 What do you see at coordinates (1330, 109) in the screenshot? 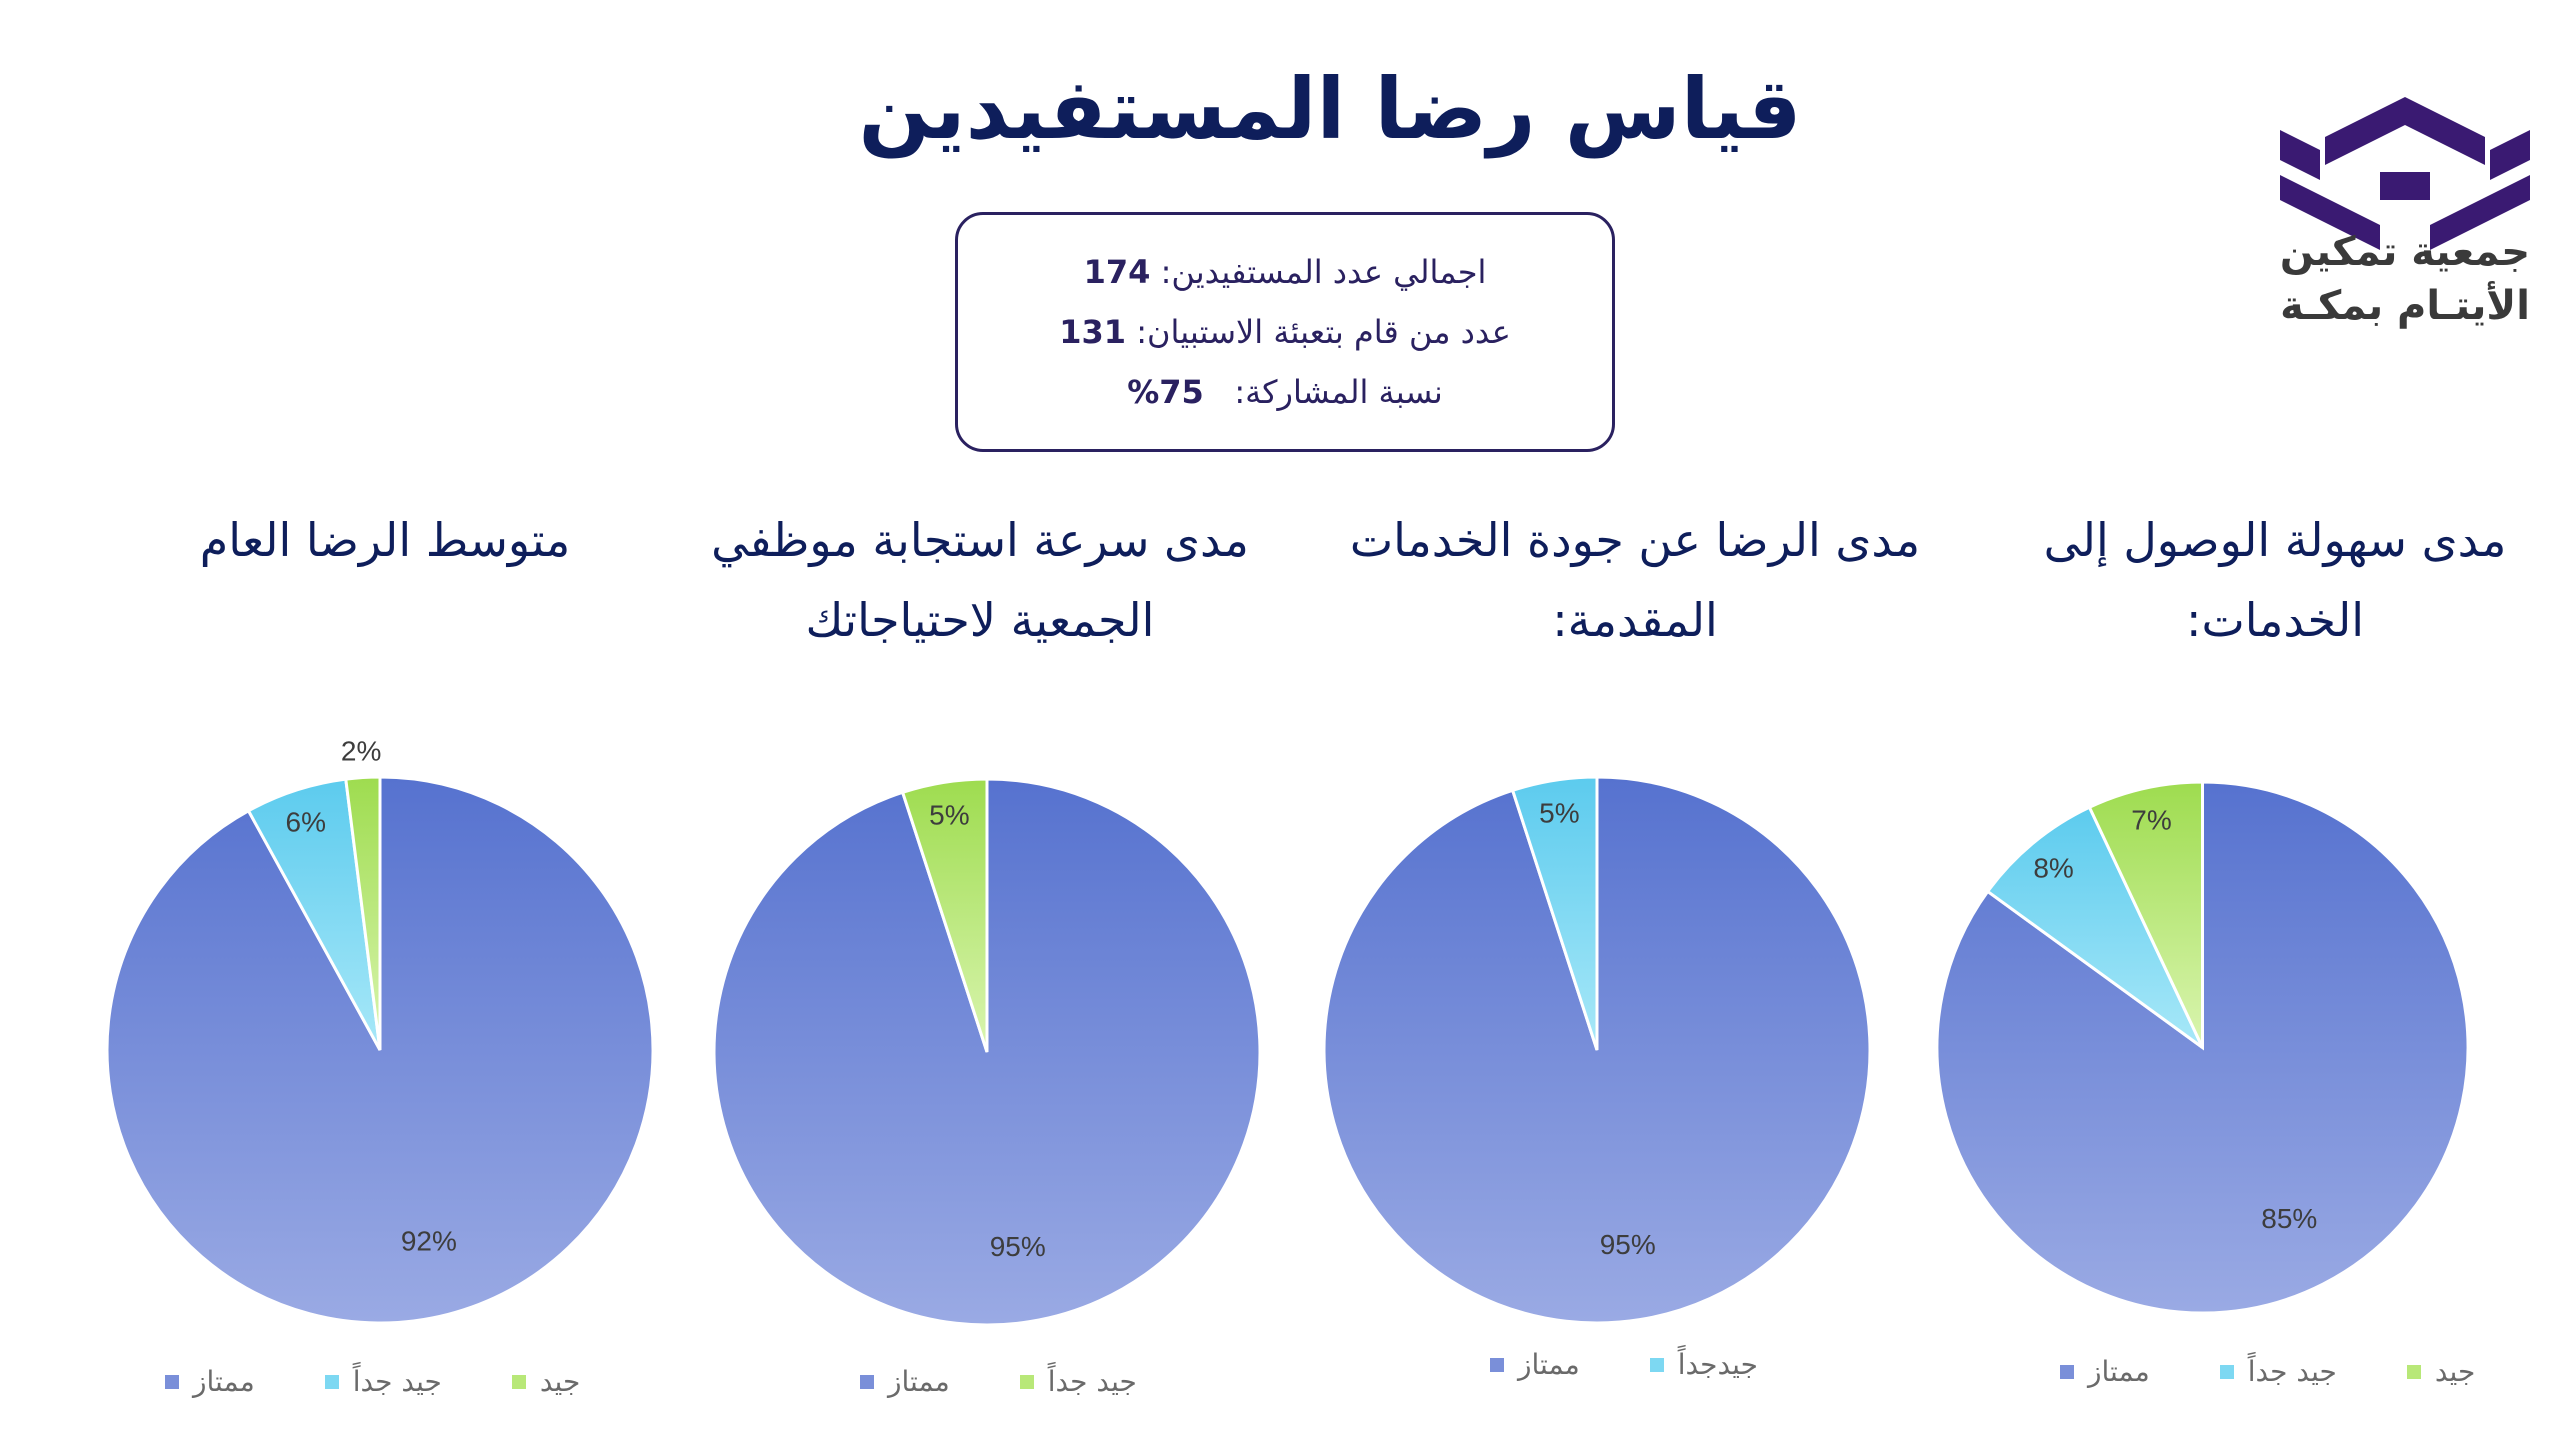
I see `page-title: قياس رضا المستفيدين` at bounding box center [1330, 109].